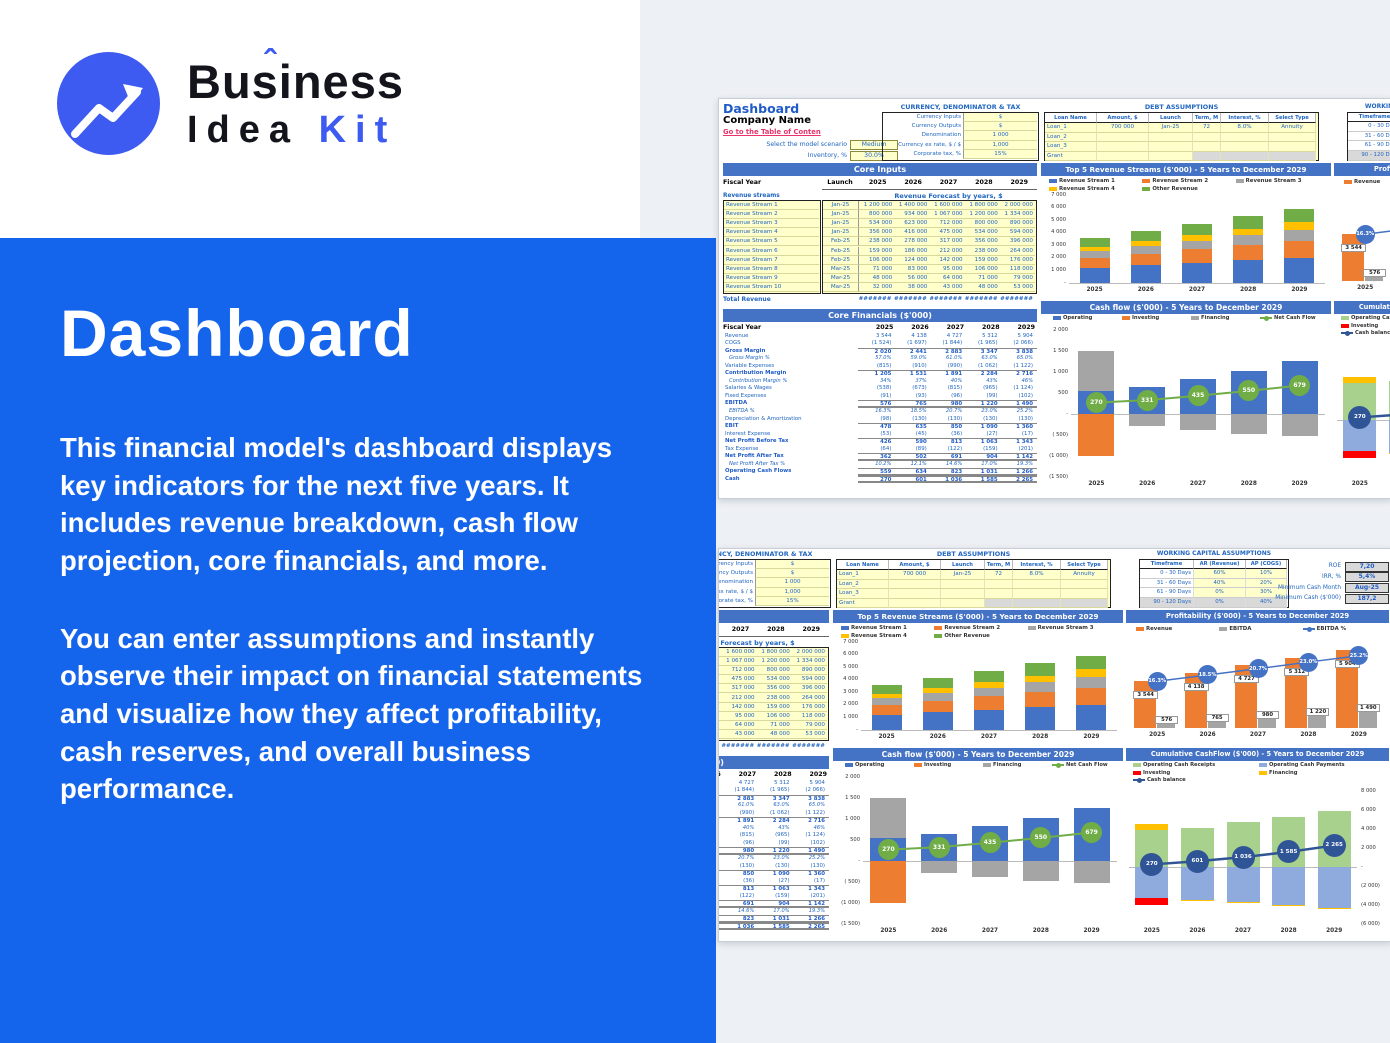 This screenshot has width=1390, height=1043. I want to click on stream-value-cell: 1 800 000, so click(982, 206).